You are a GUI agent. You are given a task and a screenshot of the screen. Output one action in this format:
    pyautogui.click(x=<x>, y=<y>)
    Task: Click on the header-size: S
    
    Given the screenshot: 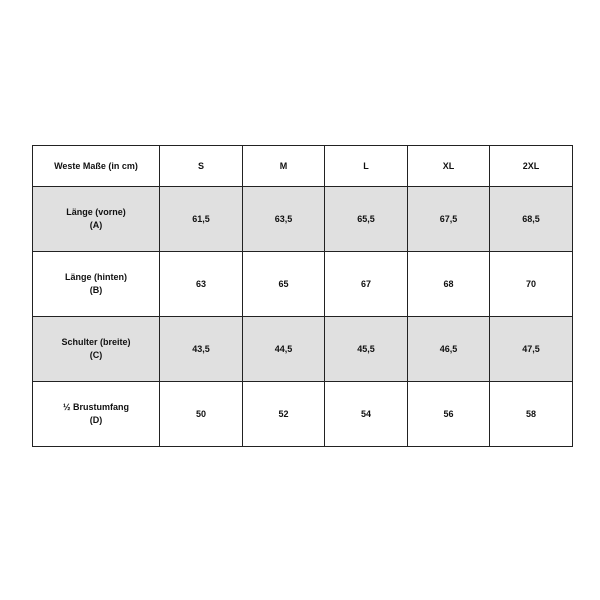 What is the action you would take?
    pyautogui.click(x=201, y=166)
    